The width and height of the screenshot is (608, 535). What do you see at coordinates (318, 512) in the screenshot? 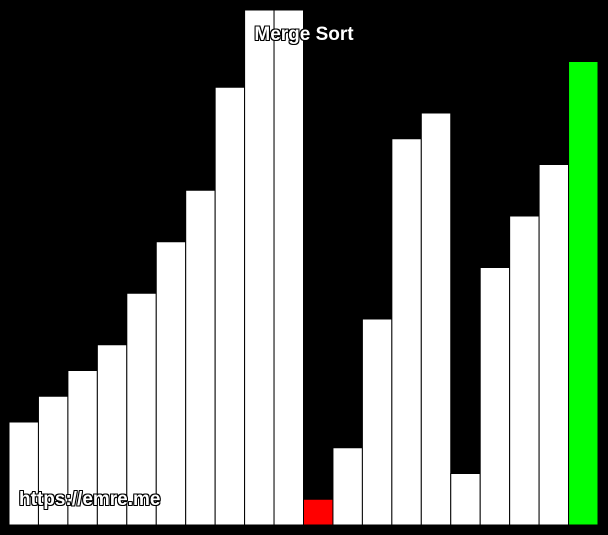
I see `bar-11-compare` at bounding box center [318, 512].